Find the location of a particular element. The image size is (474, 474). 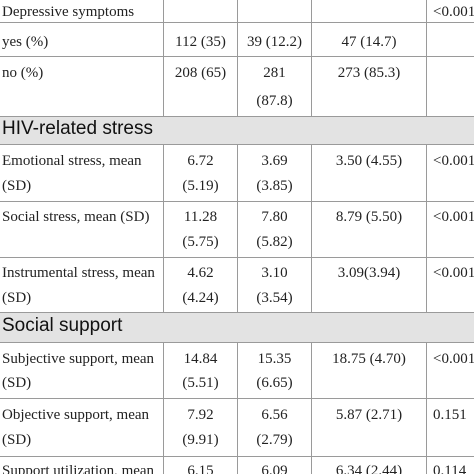

cell-group1: 11.28 is located at coordinates (200, 217).